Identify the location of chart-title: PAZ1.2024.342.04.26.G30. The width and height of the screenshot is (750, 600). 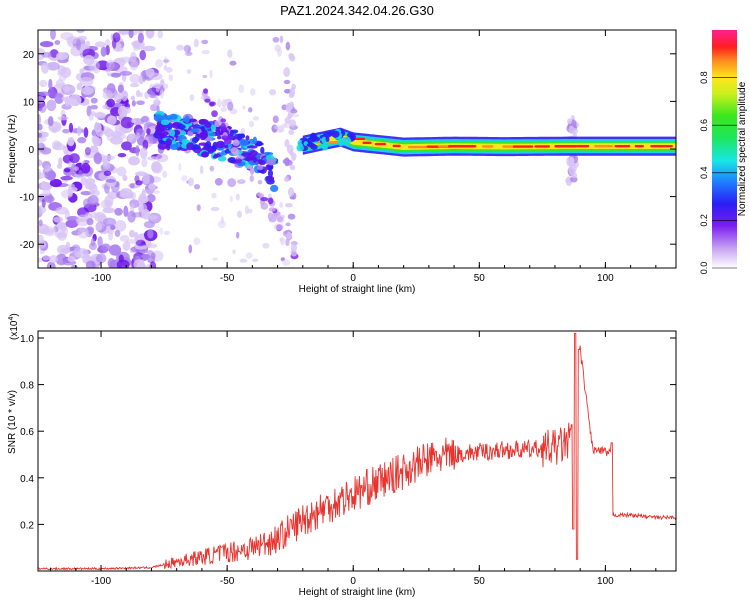
(357, 10).